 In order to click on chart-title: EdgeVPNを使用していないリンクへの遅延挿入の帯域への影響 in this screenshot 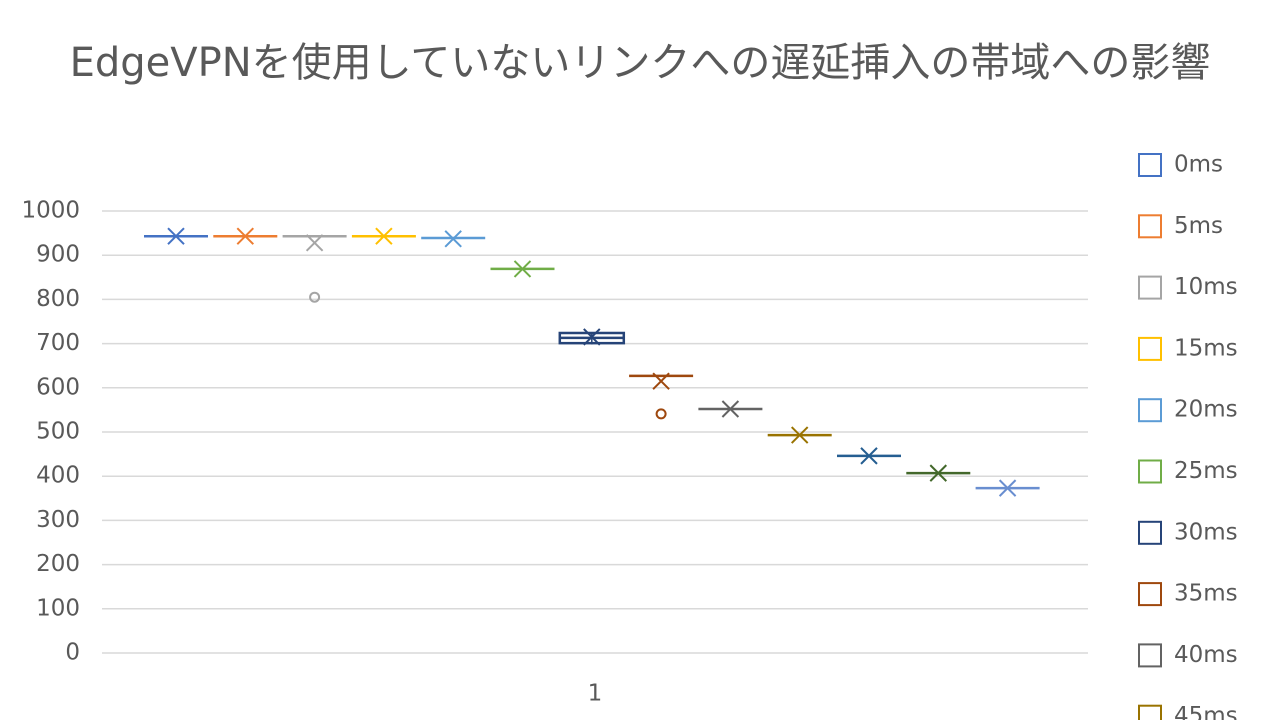, I will do `click(640, 63)`.